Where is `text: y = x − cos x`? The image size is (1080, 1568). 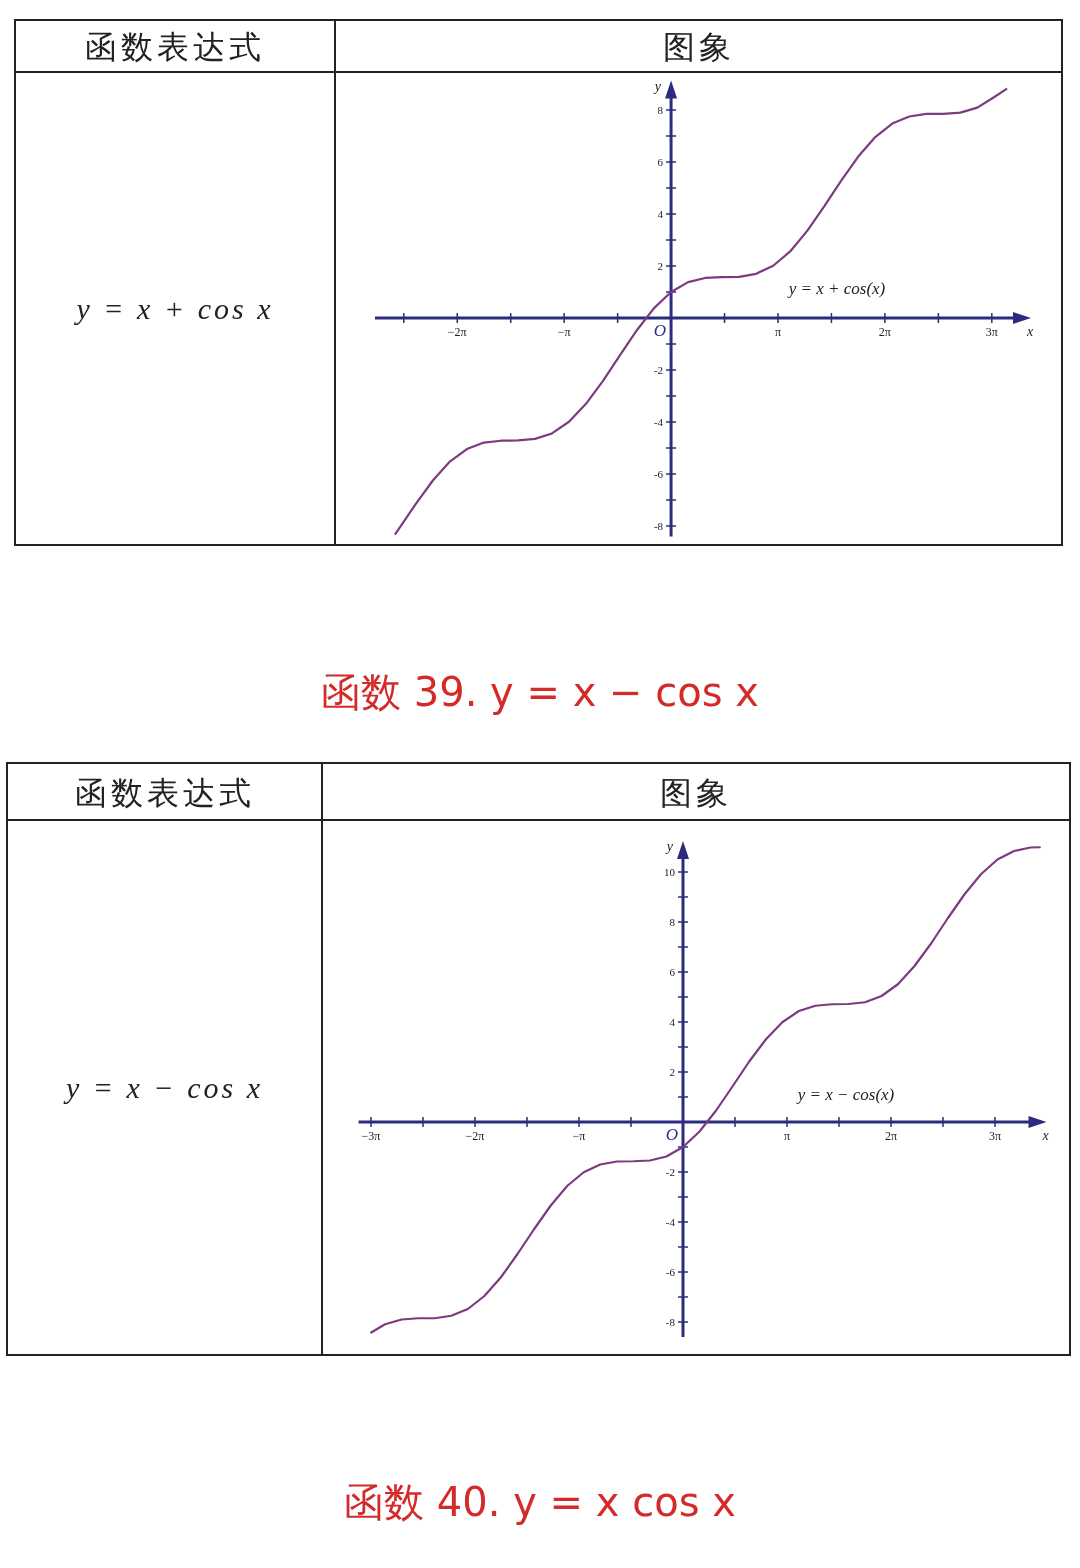 text: y = x − cos x is located at coordinates (163, 1087).